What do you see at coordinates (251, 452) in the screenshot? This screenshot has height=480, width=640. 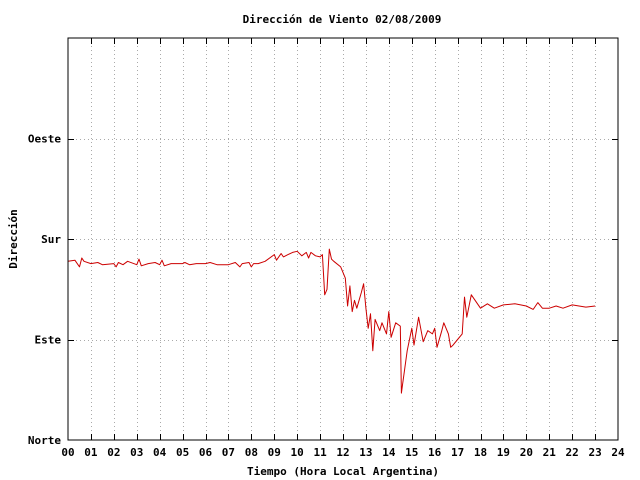 I see `x-tick-label: 08` at bounding box center [251, 452].